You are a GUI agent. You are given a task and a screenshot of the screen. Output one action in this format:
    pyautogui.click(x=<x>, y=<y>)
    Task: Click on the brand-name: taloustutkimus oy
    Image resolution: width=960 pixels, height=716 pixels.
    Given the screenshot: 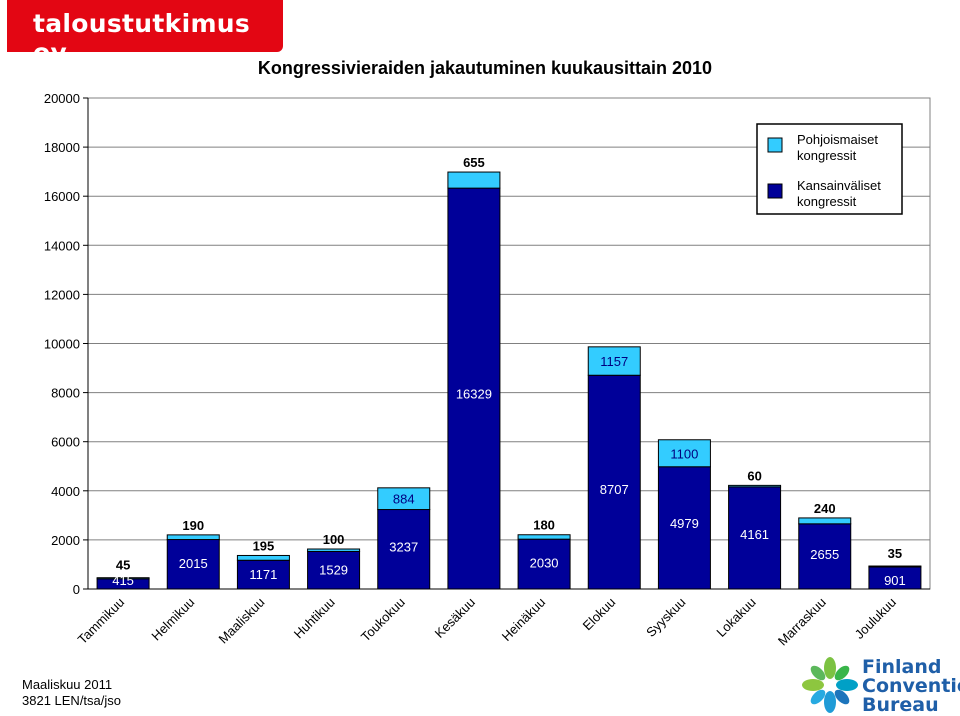 What is the action you would take?
    pyautogui.click(x=142, y=38)
    